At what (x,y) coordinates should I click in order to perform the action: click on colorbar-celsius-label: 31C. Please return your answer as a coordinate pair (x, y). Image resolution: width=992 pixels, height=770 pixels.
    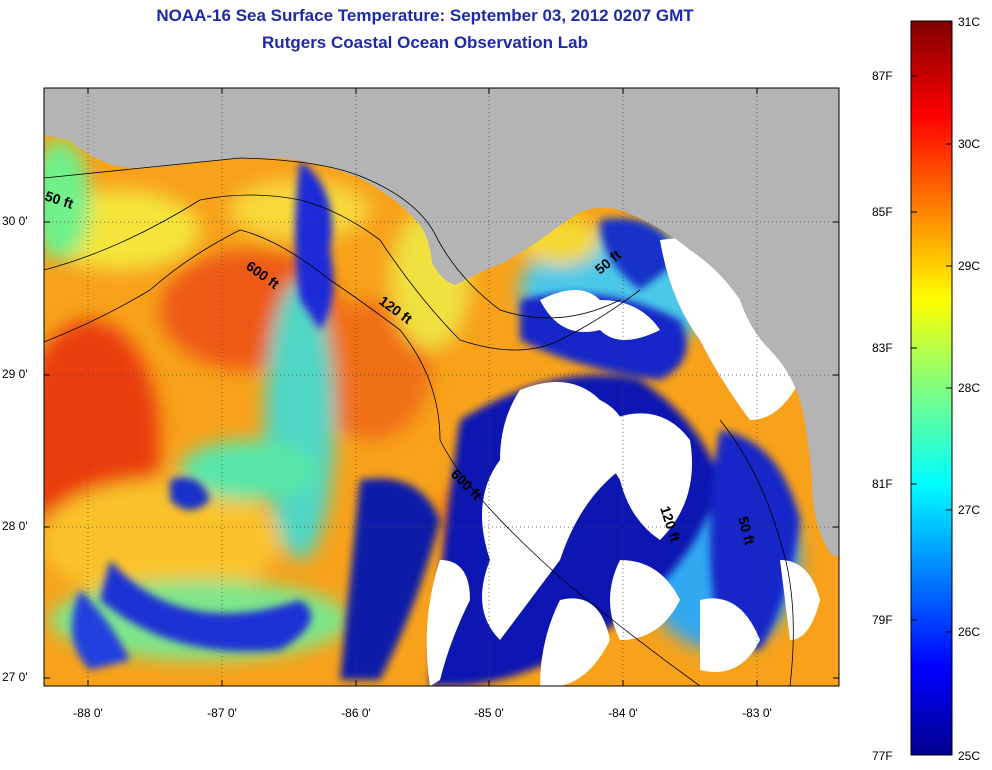
    Looking at the image, I should click on (969, 22).